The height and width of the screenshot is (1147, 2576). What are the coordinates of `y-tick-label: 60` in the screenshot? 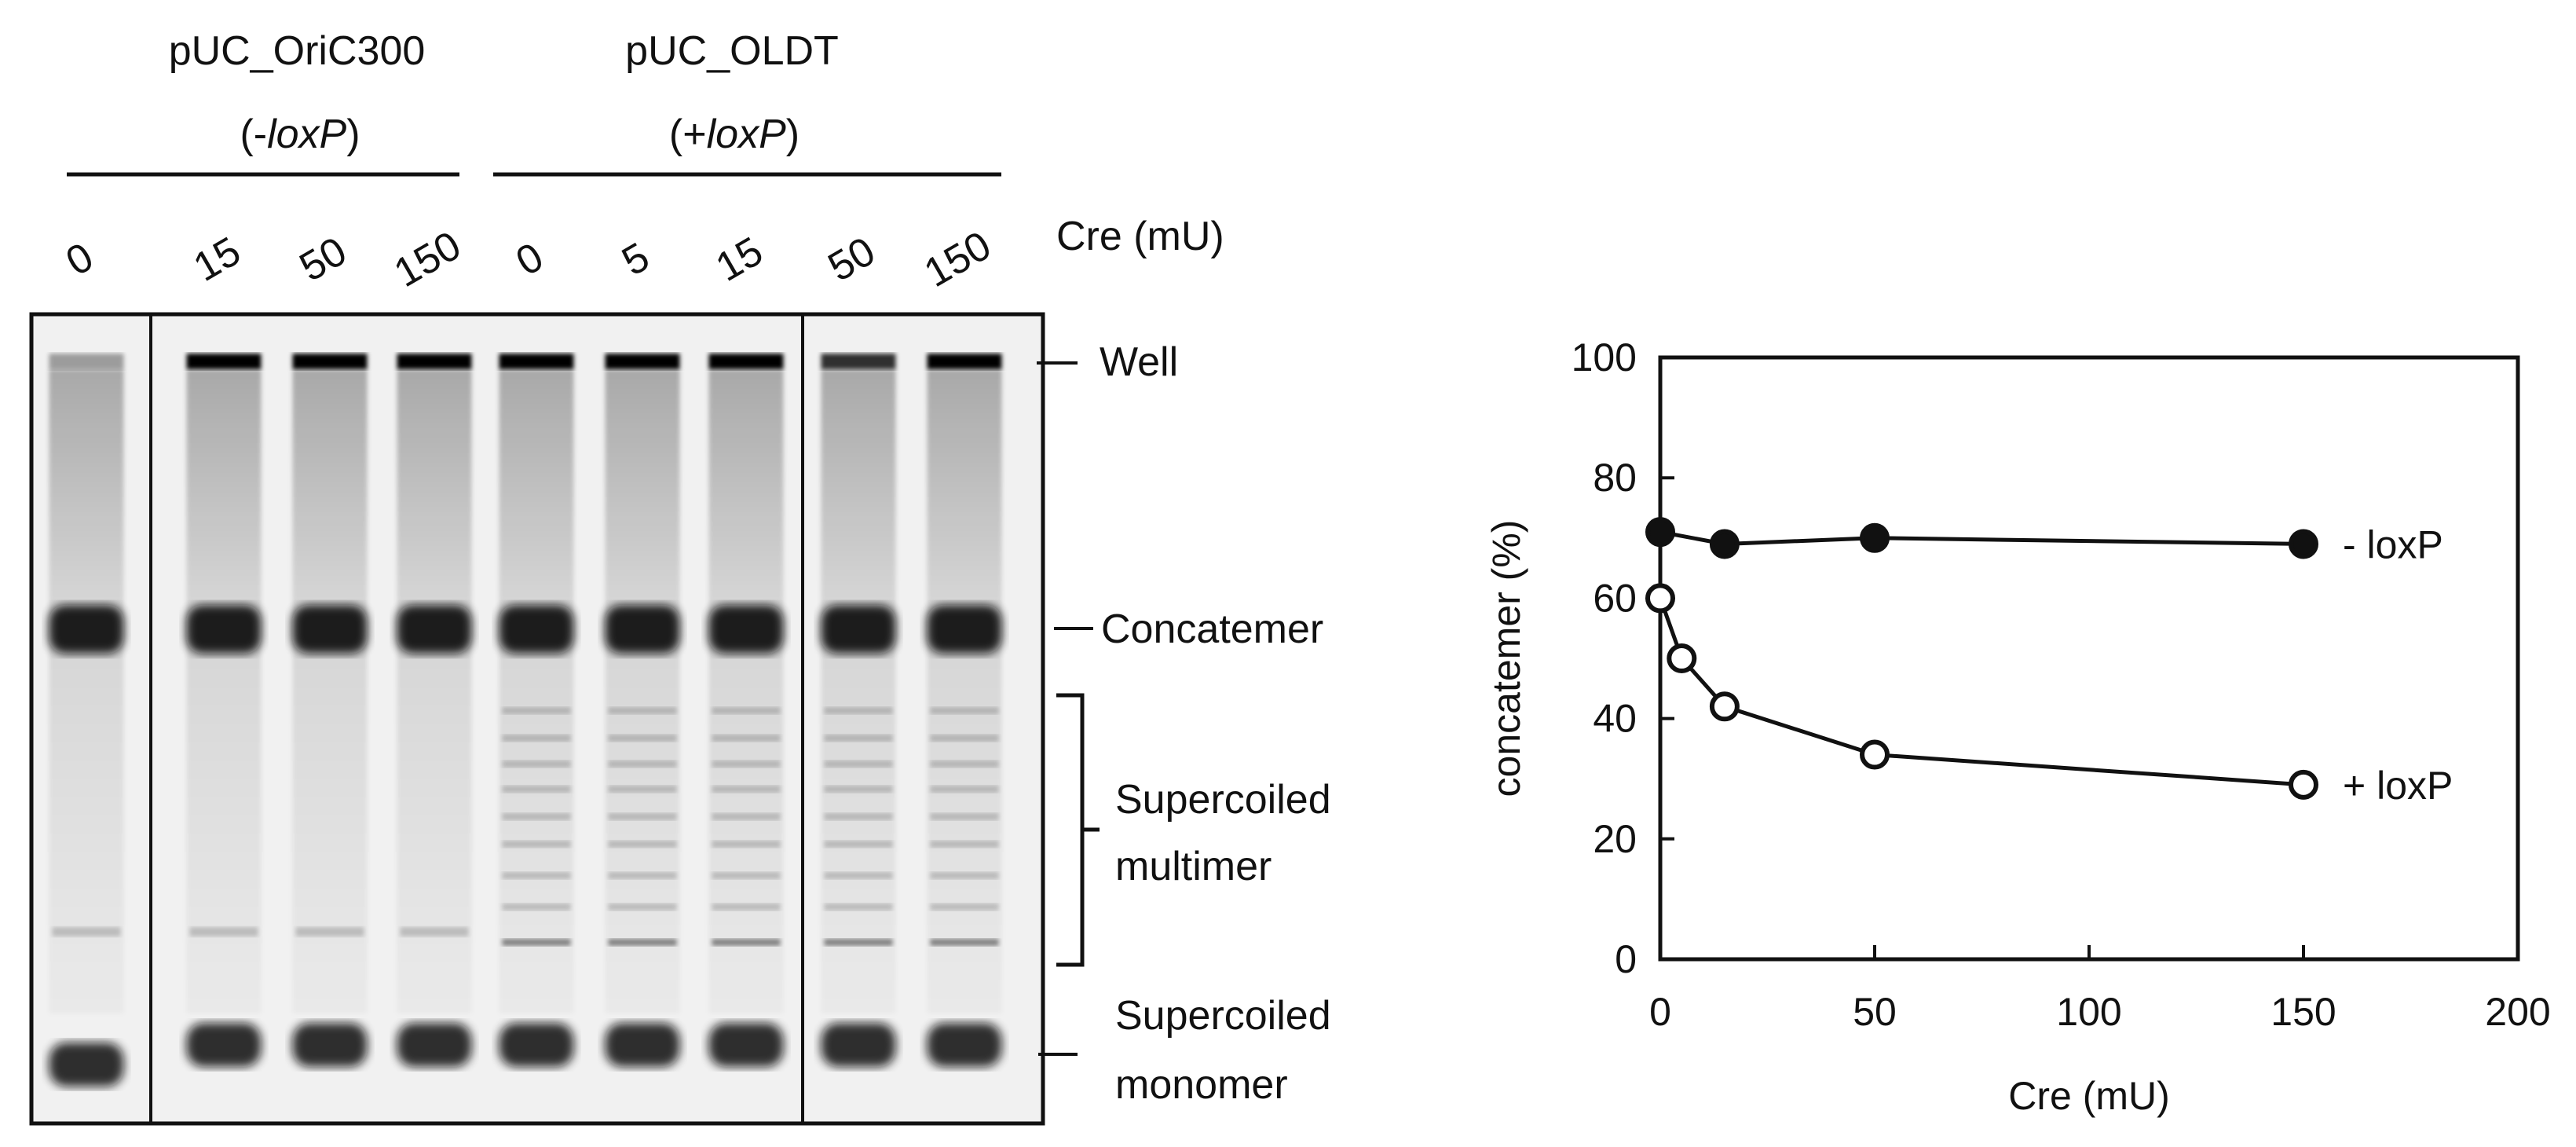 It's located at (1615, 598).